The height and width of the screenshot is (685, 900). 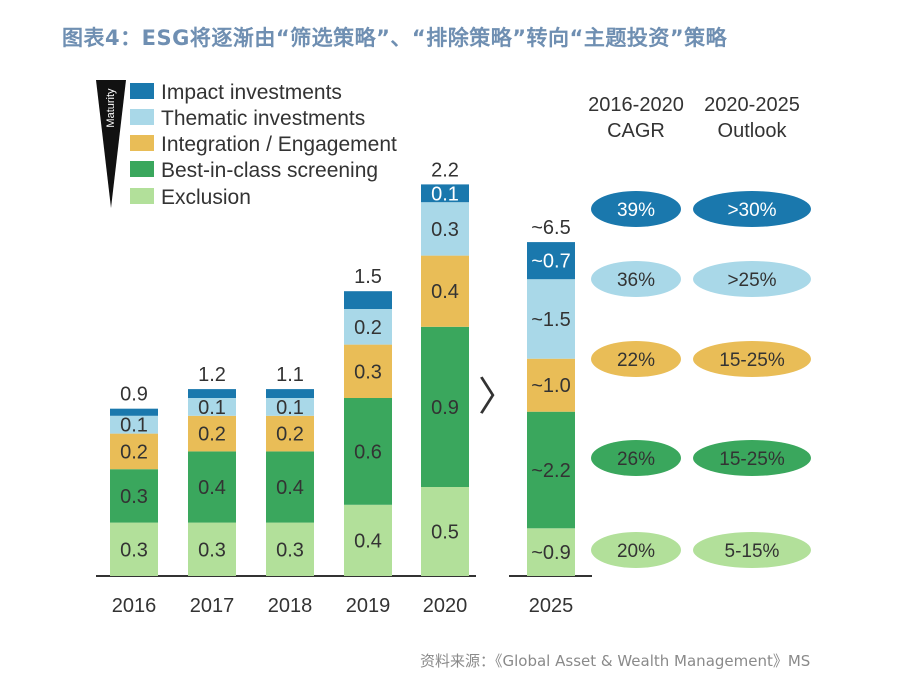 I want to click on total-label-2020: 2.2, so click(x=445, y=170).